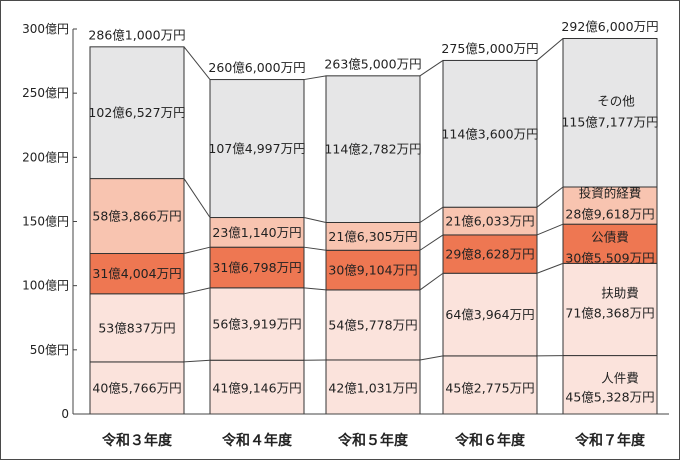 The height and width of the screenshot is (462, 682). I want to click on series-name-label: 投資的経費, so click(610, 193).